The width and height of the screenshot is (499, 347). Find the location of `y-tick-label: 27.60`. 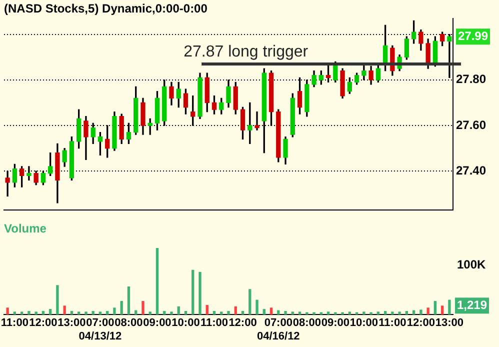

y-tick-label: 27.60 is located at coordinates (471, 125).